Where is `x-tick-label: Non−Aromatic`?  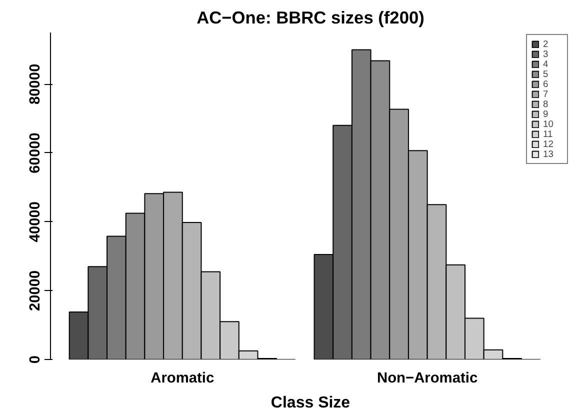 x-tick-label: Non−Aromatic is located at coordinates (427, 378).